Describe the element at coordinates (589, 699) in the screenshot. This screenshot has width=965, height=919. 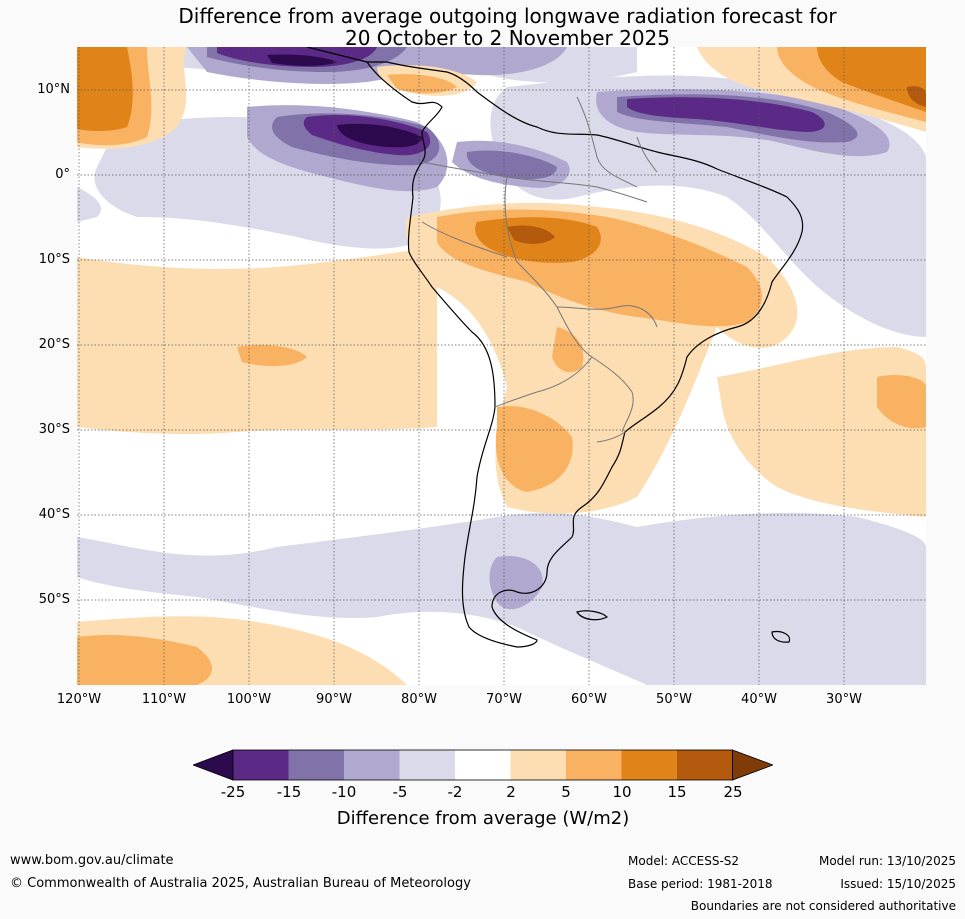
I see `lon-label-60w: 60°W` at that location.